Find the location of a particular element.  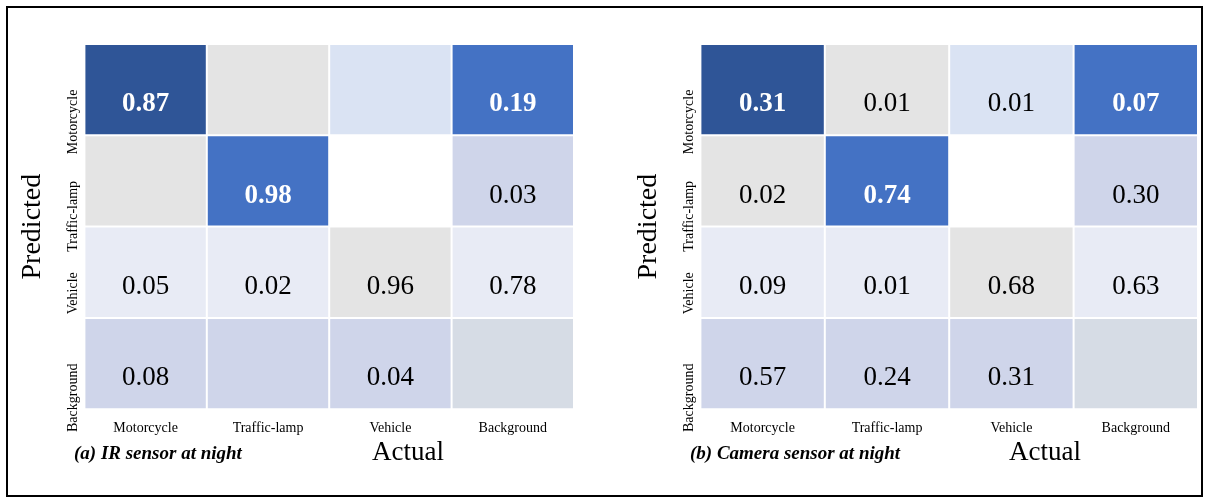

data-label: 0.57 is located at coordinates (762, 376).